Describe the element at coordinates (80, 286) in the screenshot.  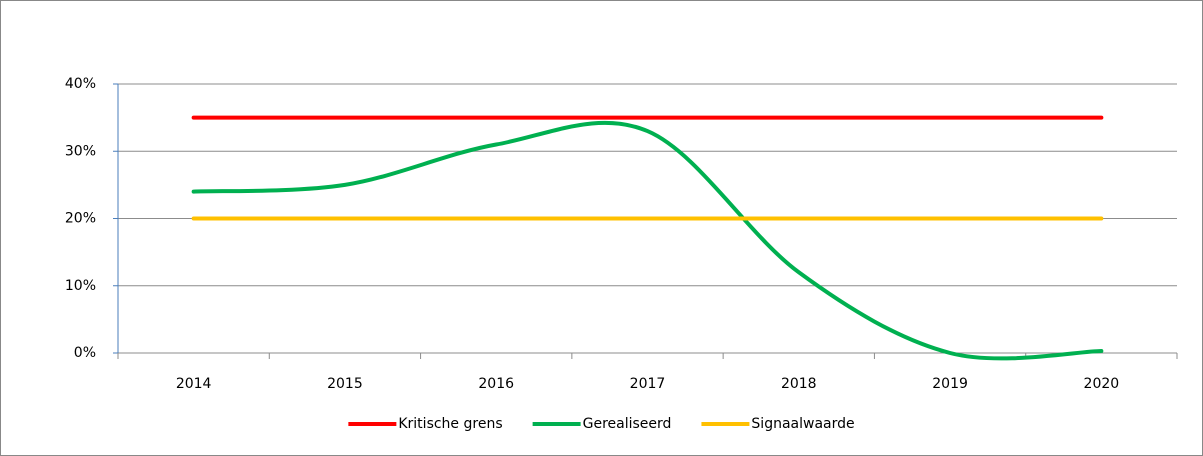
I see `y-tick-label: 10%` at that location.